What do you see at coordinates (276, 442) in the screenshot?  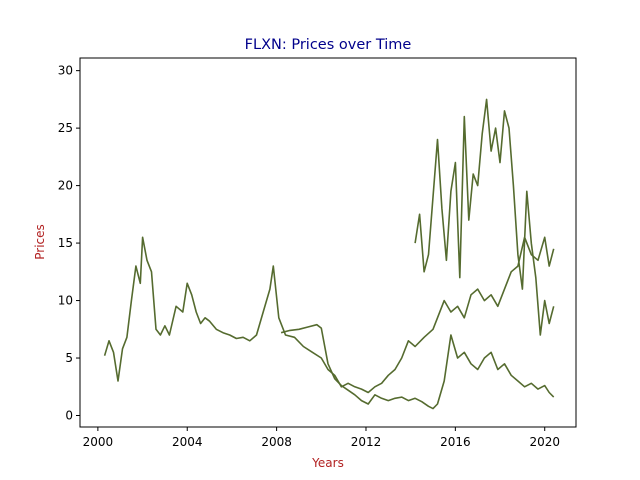 I see `x-tick-label: 2008` at bounding box center [276, 442].